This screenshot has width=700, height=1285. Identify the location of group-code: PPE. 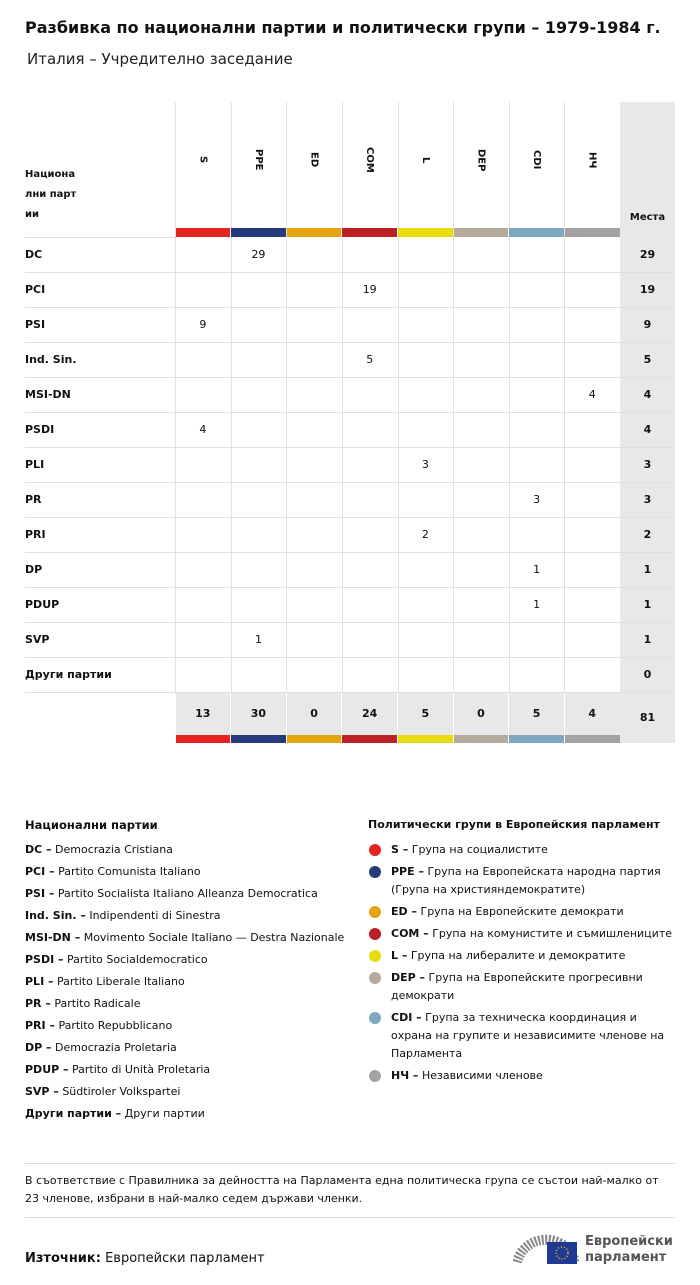
(258, 160).